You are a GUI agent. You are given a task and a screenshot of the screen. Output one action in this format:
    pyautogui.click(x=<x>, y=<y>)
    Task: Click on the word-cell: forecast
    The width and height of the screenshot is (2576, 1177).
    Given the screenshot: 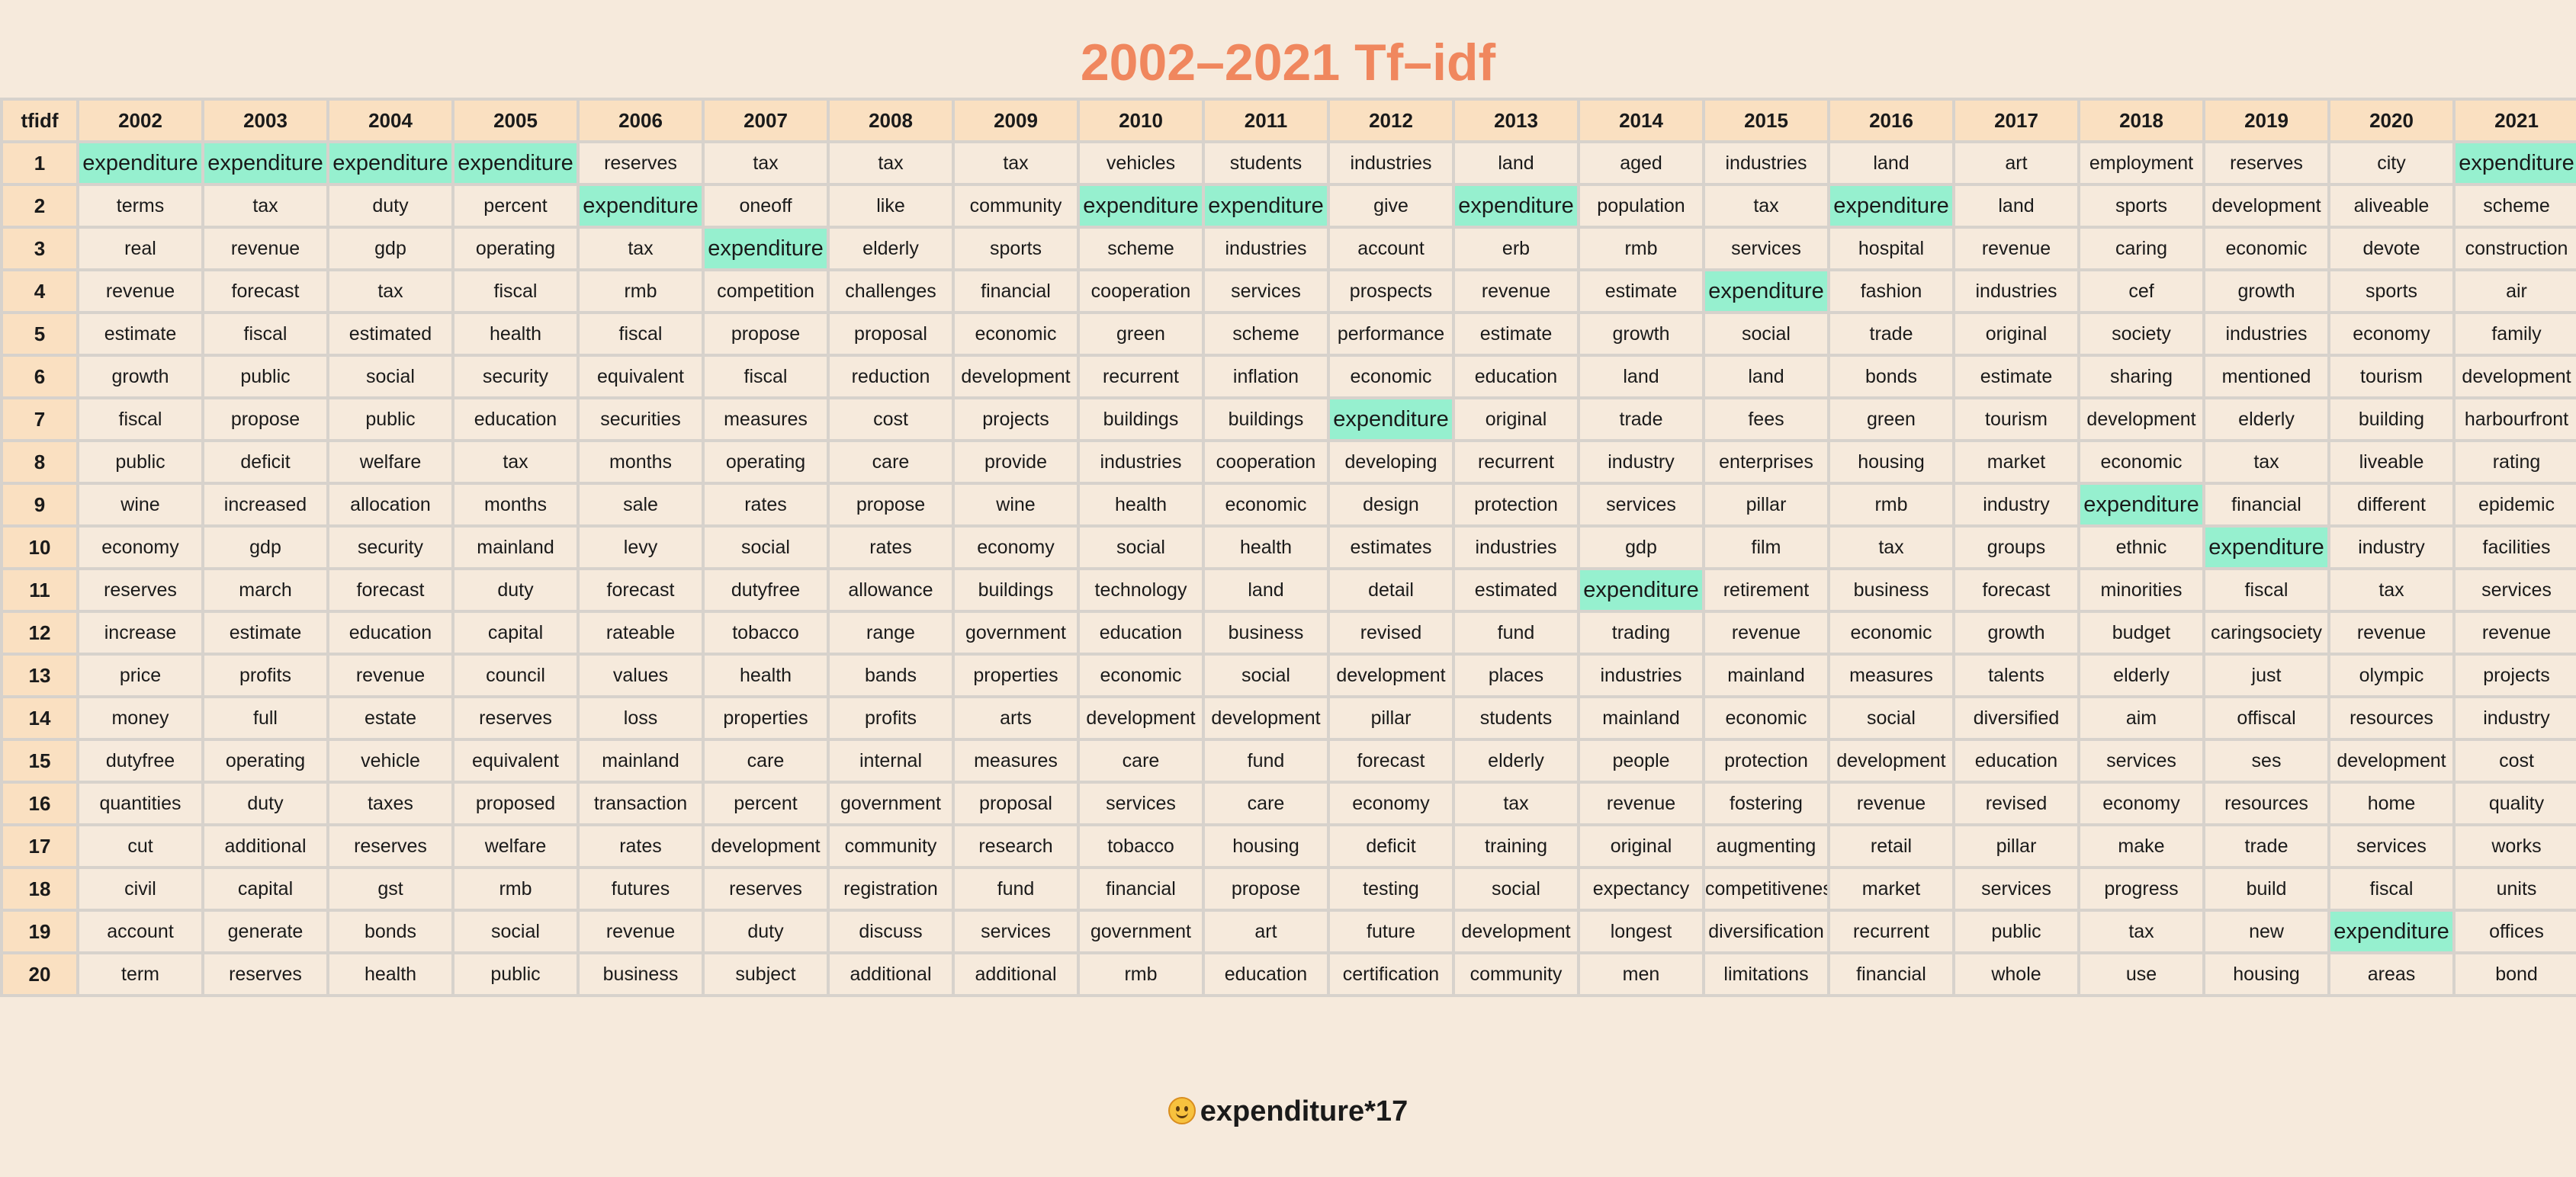 What is the action you would take?
    pyautogui.click(x=641, y=590)
    